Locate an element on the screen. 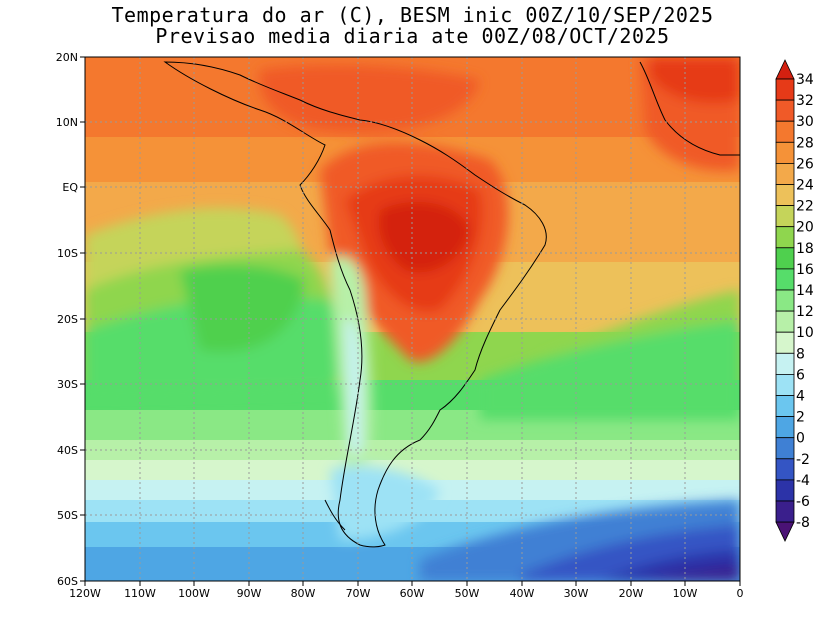 The height and width of the screenshot is (637, 825). lat-label-50s: 50S is located at coordinates (67, 515).